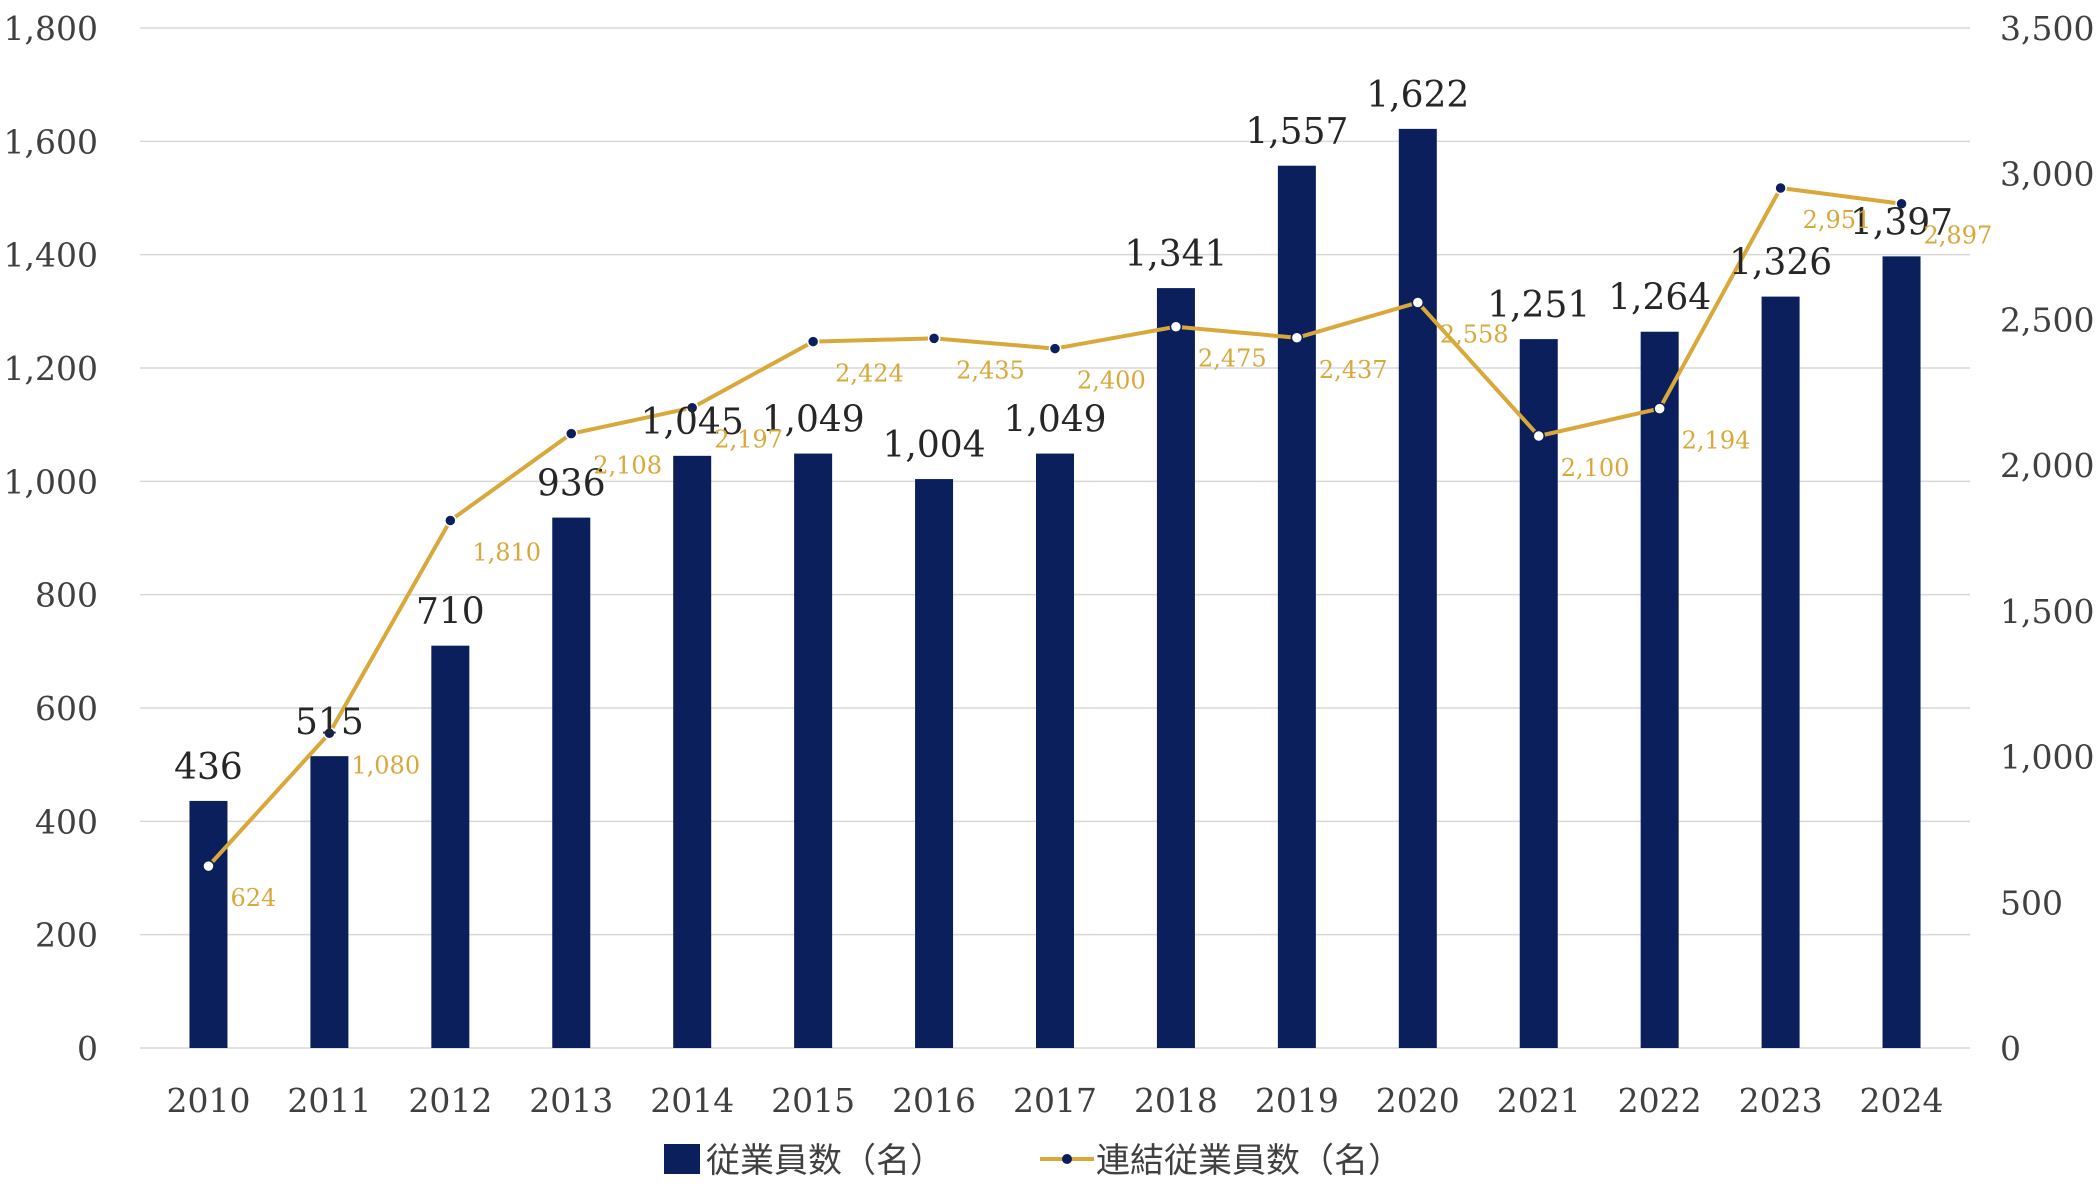  Describe the element at coordinates (1232, 359) in the screenshot. I see `line-data-label: 2,475` at that location.